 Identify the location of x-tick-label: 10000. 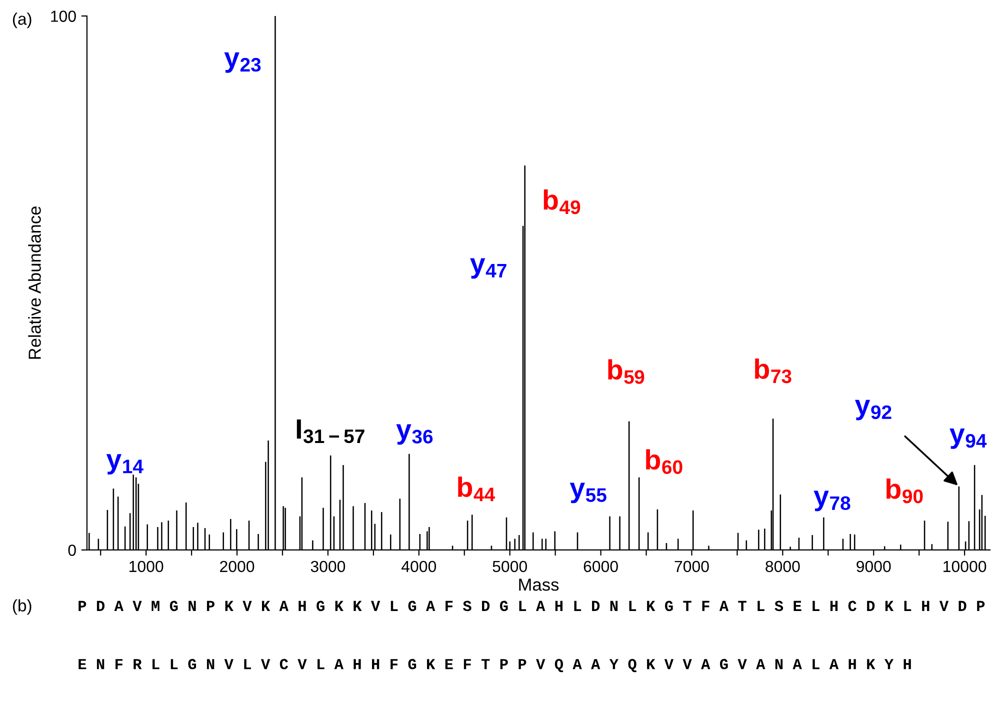
(965, 566).